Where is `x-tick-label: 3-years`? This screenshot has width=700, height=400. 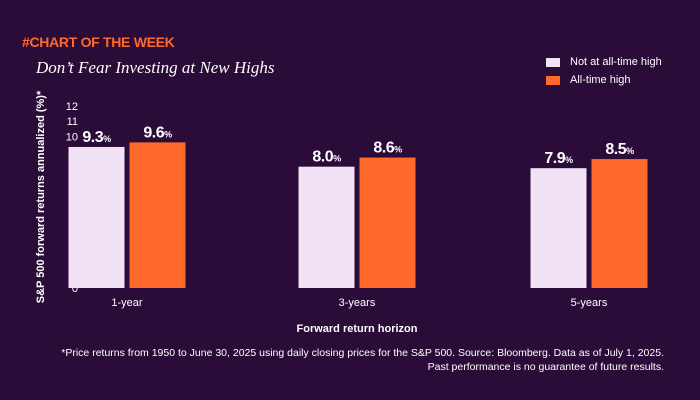
x-tick-label: 3-years is located at coordinates (357, 303).